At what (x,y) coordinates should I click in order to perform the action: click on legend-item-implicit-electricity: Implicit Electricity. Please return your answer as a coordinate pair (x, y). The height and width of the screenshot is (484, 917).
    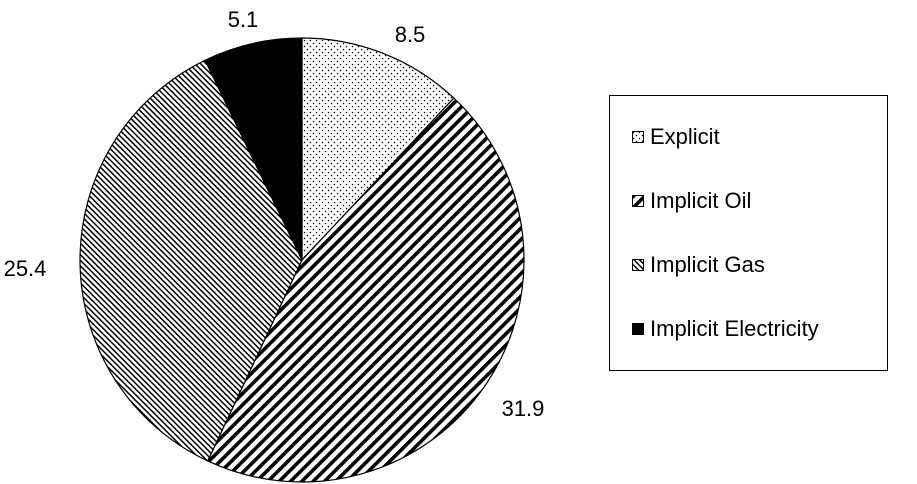
    Looking at the image, I should click on (725, 329).